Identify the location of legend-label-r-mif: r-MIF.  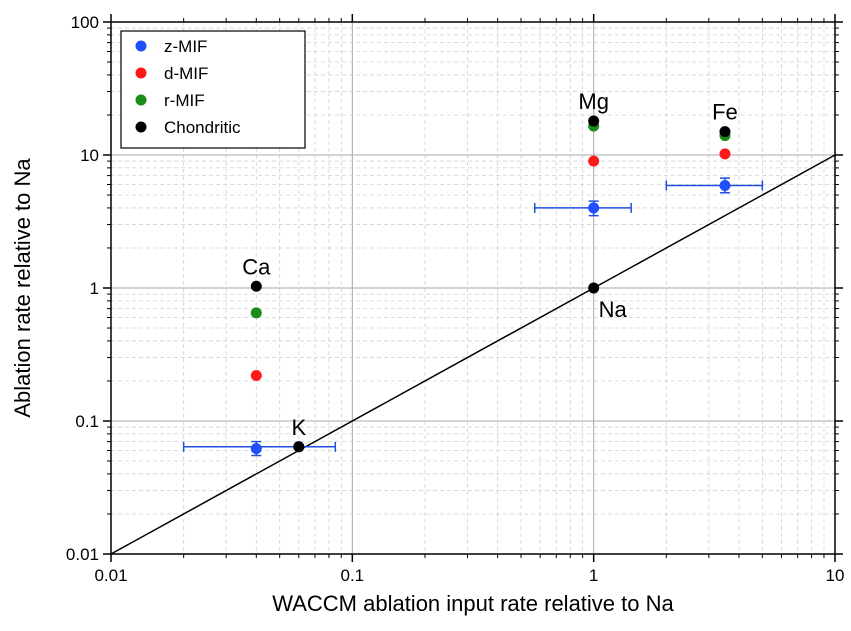
(184, 100).